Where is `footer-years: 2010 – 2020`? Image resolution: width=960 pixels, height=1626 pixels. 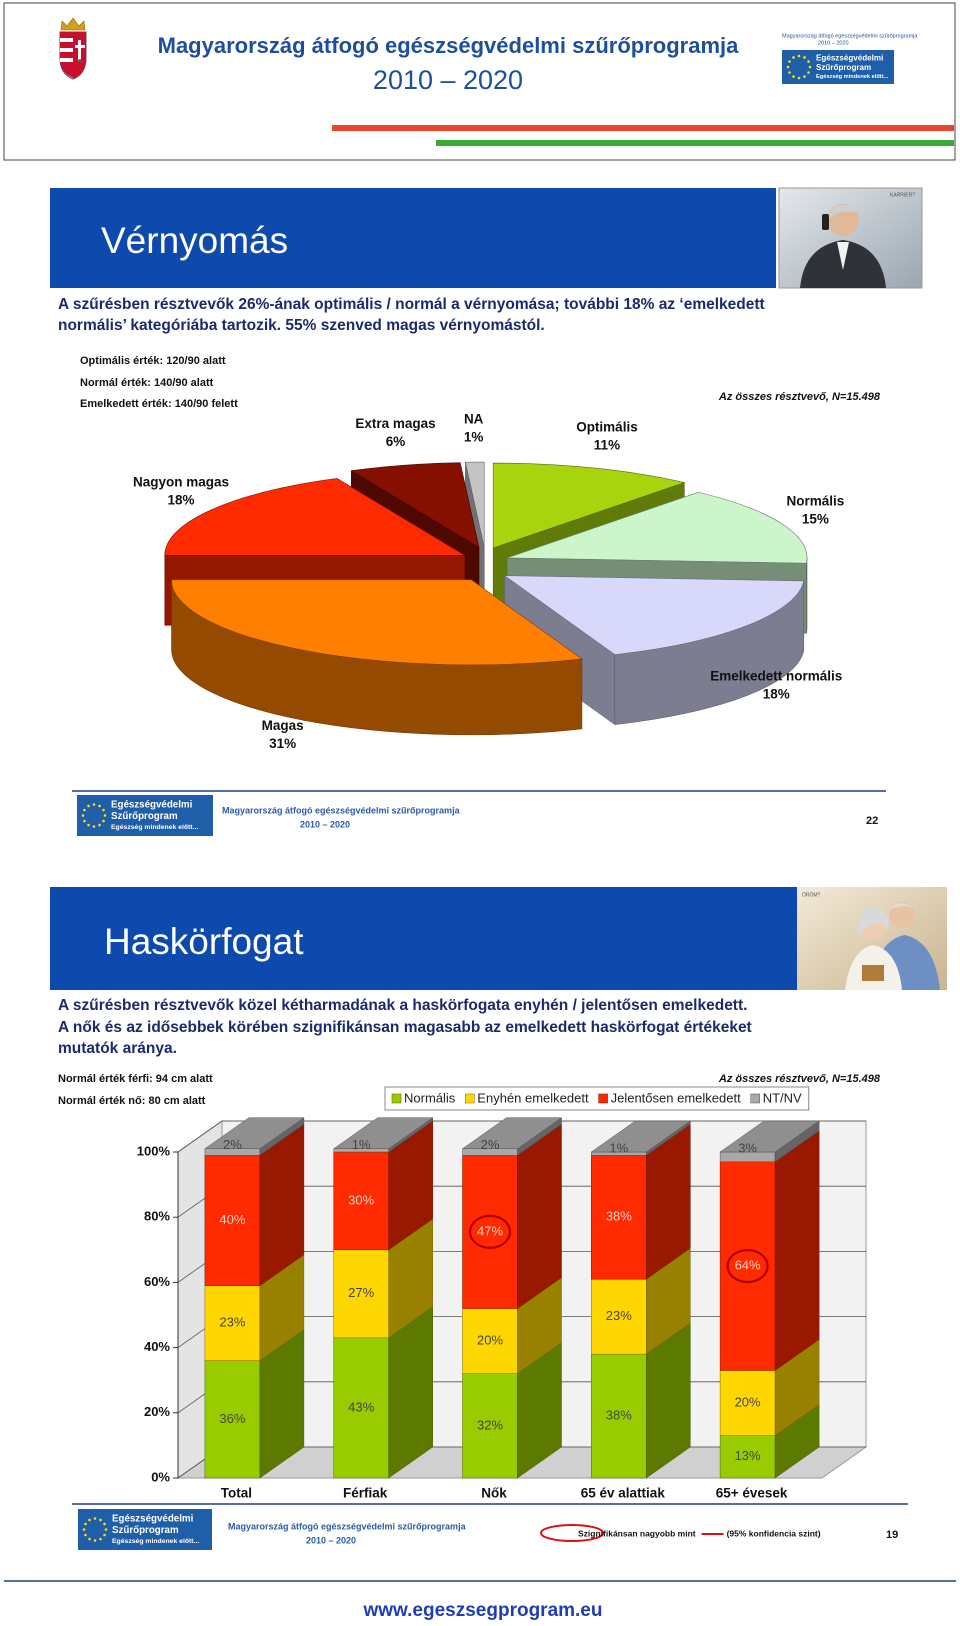 footer-years: 2010 – 2020 is located at coordinates (325, 824).